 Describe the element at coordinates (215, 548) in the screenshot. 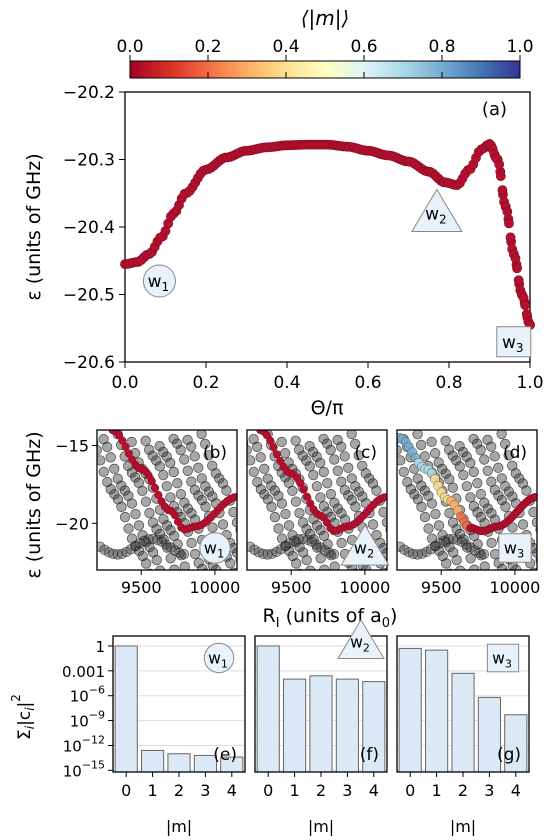

I see `marker-w1-circle: w1` at that location.